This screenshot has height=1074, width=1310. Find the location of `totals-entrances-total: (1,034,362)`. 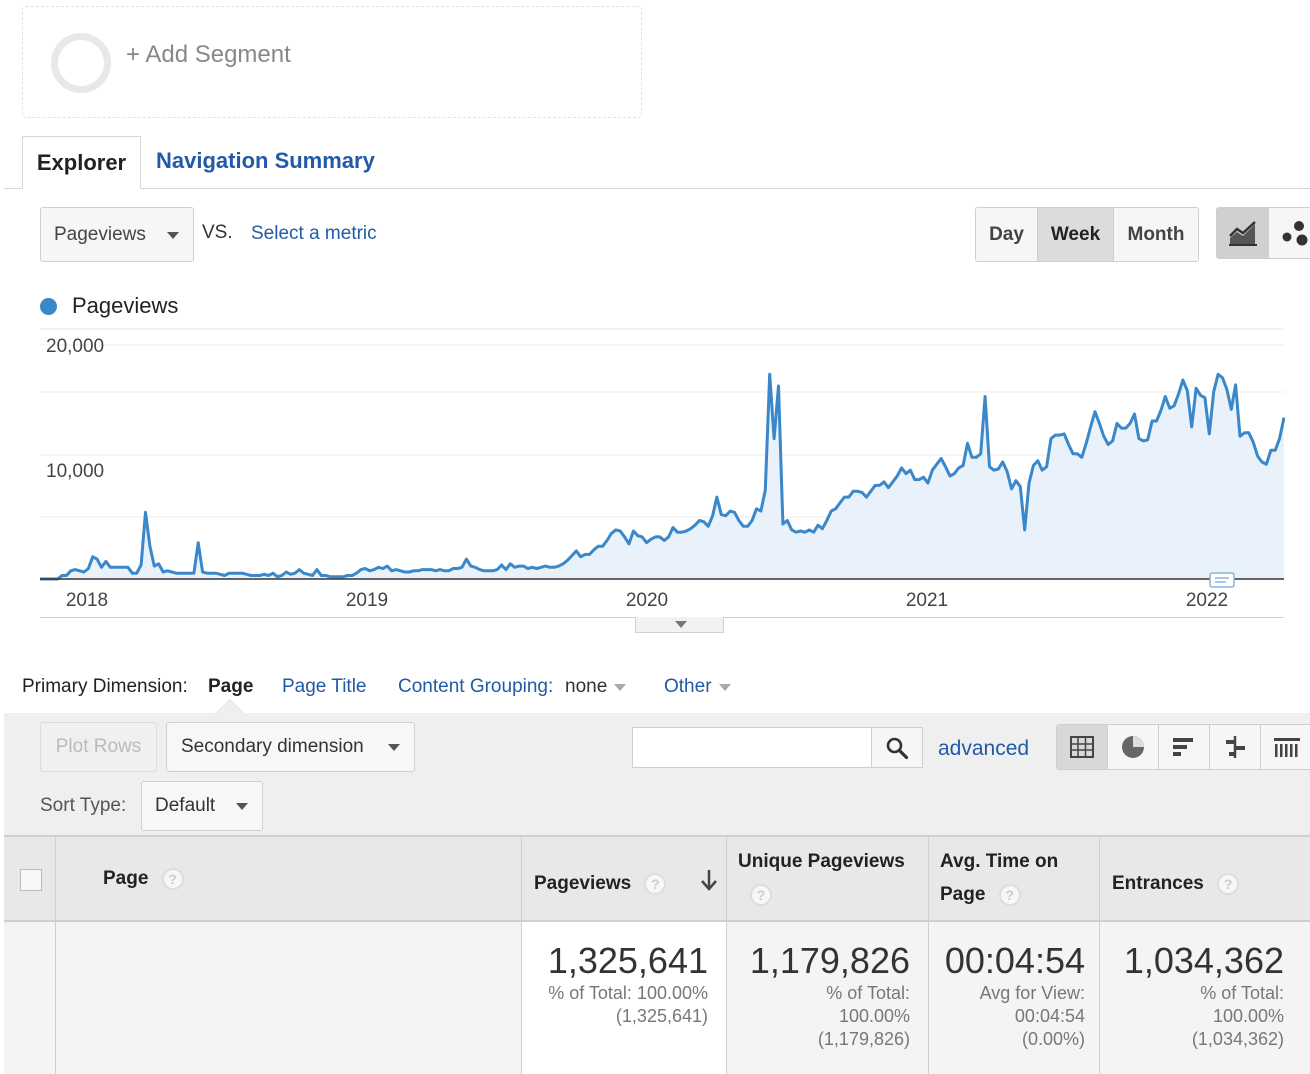

totals-entrances-total: (1,034,362) is located at coordinates (1237, 1039).